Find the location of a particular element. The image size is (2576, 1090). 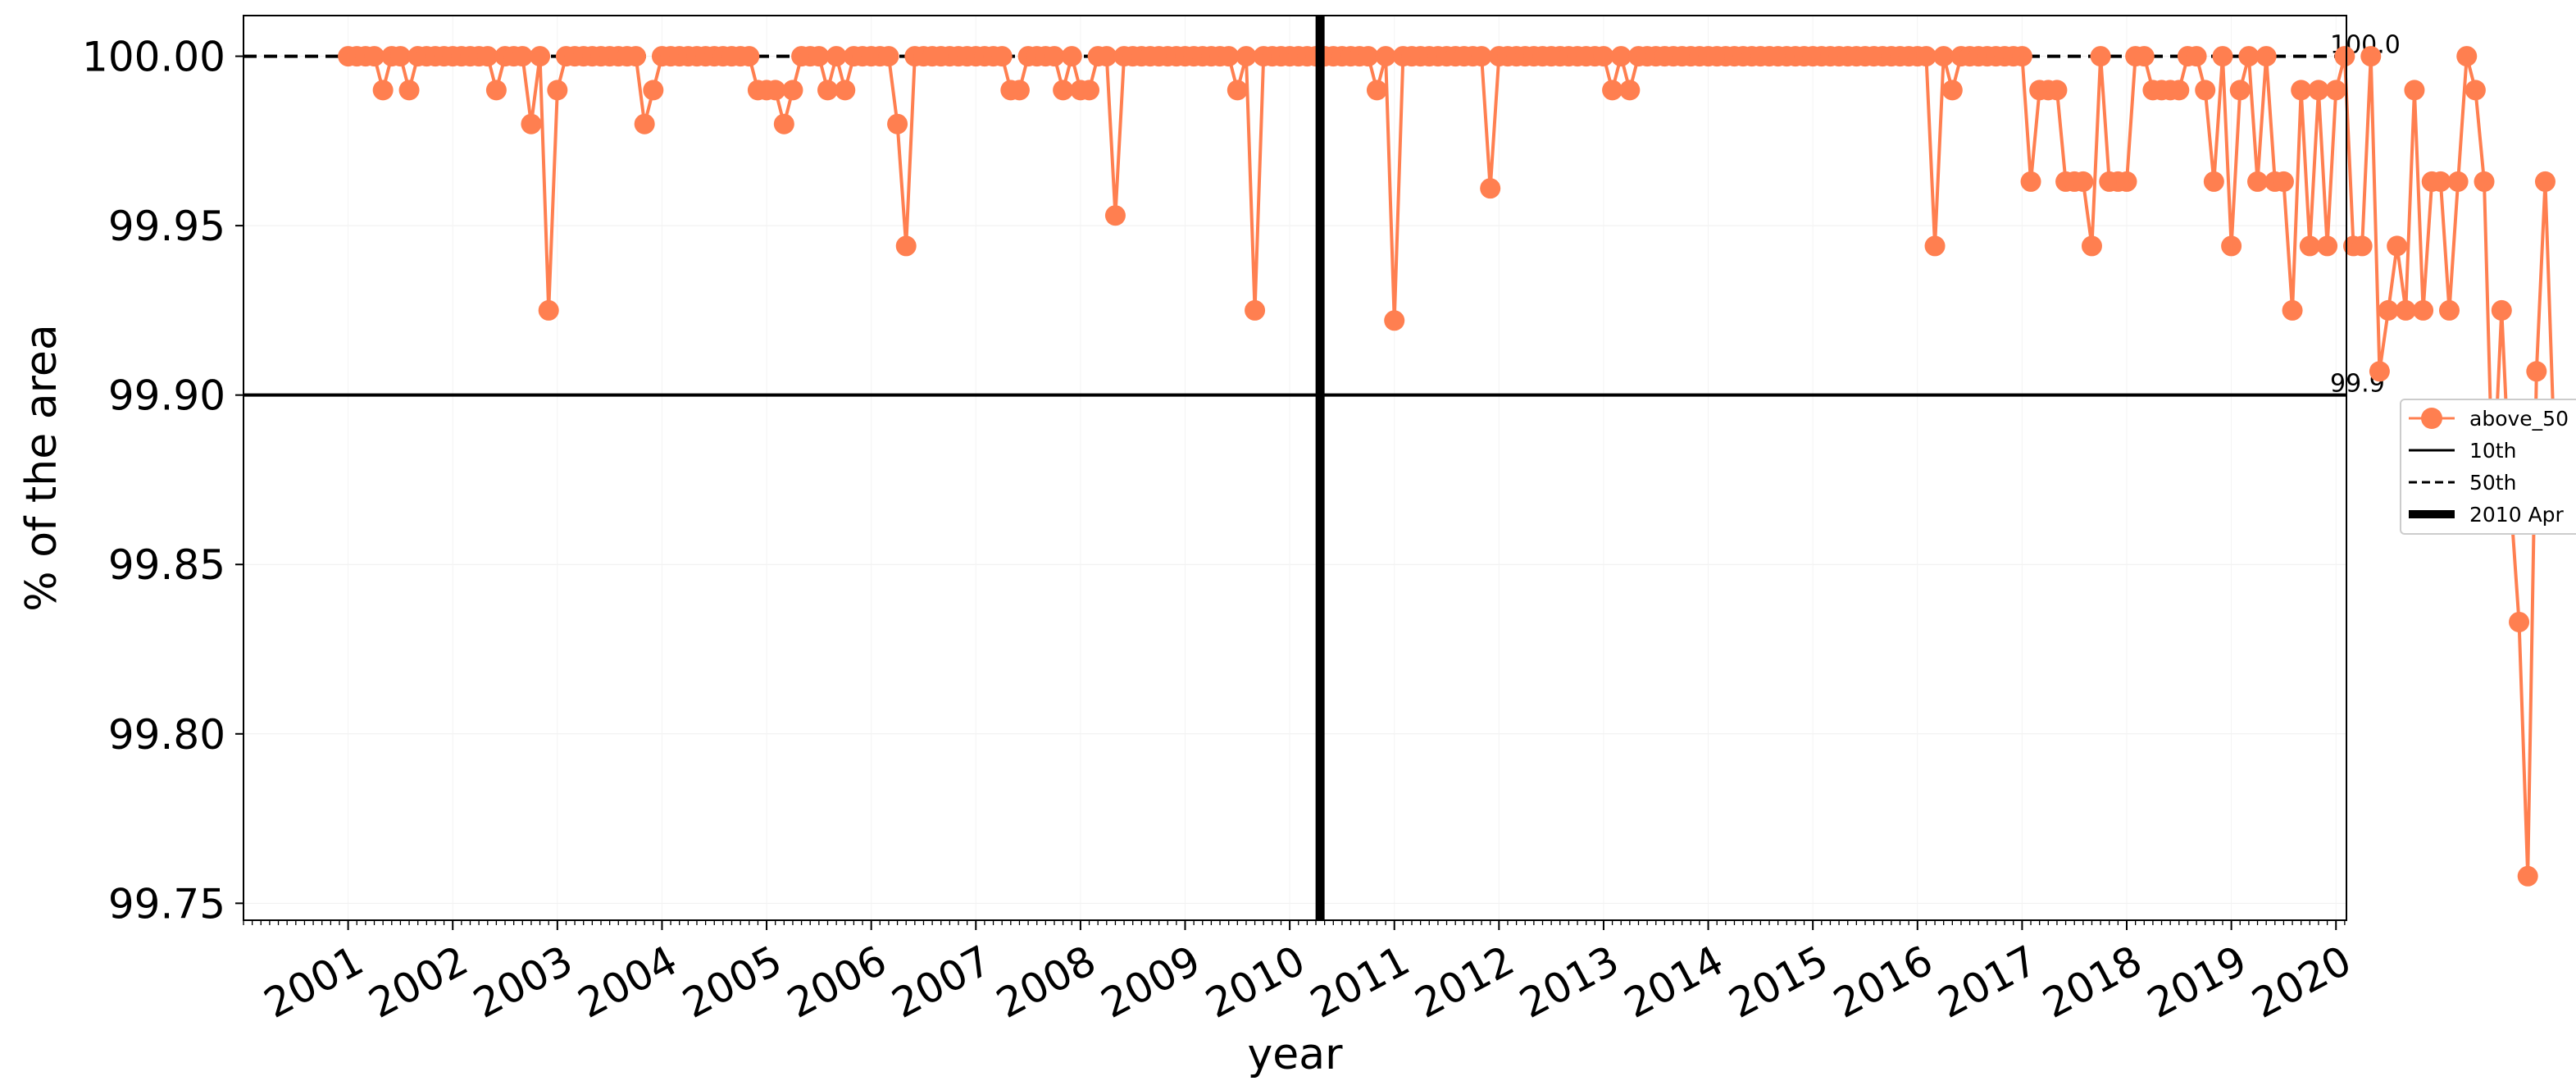

legend: above_50 10th 50th 2010 Apr is located at coordinates (2488, 467).